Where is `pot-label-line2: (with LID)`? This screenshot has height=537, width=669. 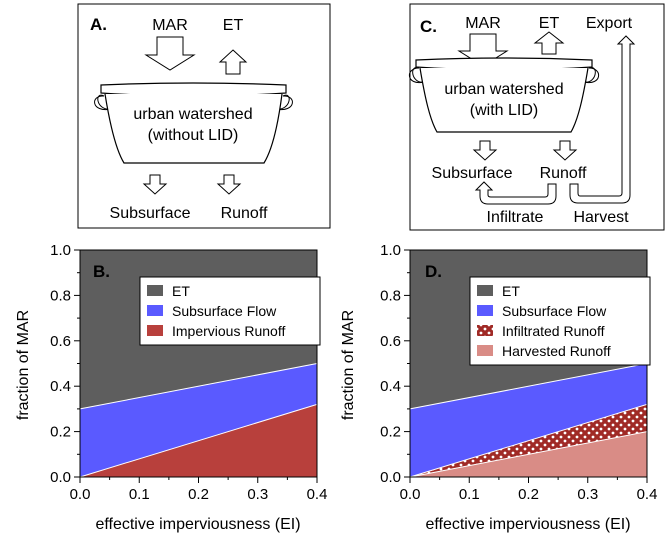 pot-label-line2: (with LID) is located at coordinates (504, 110).